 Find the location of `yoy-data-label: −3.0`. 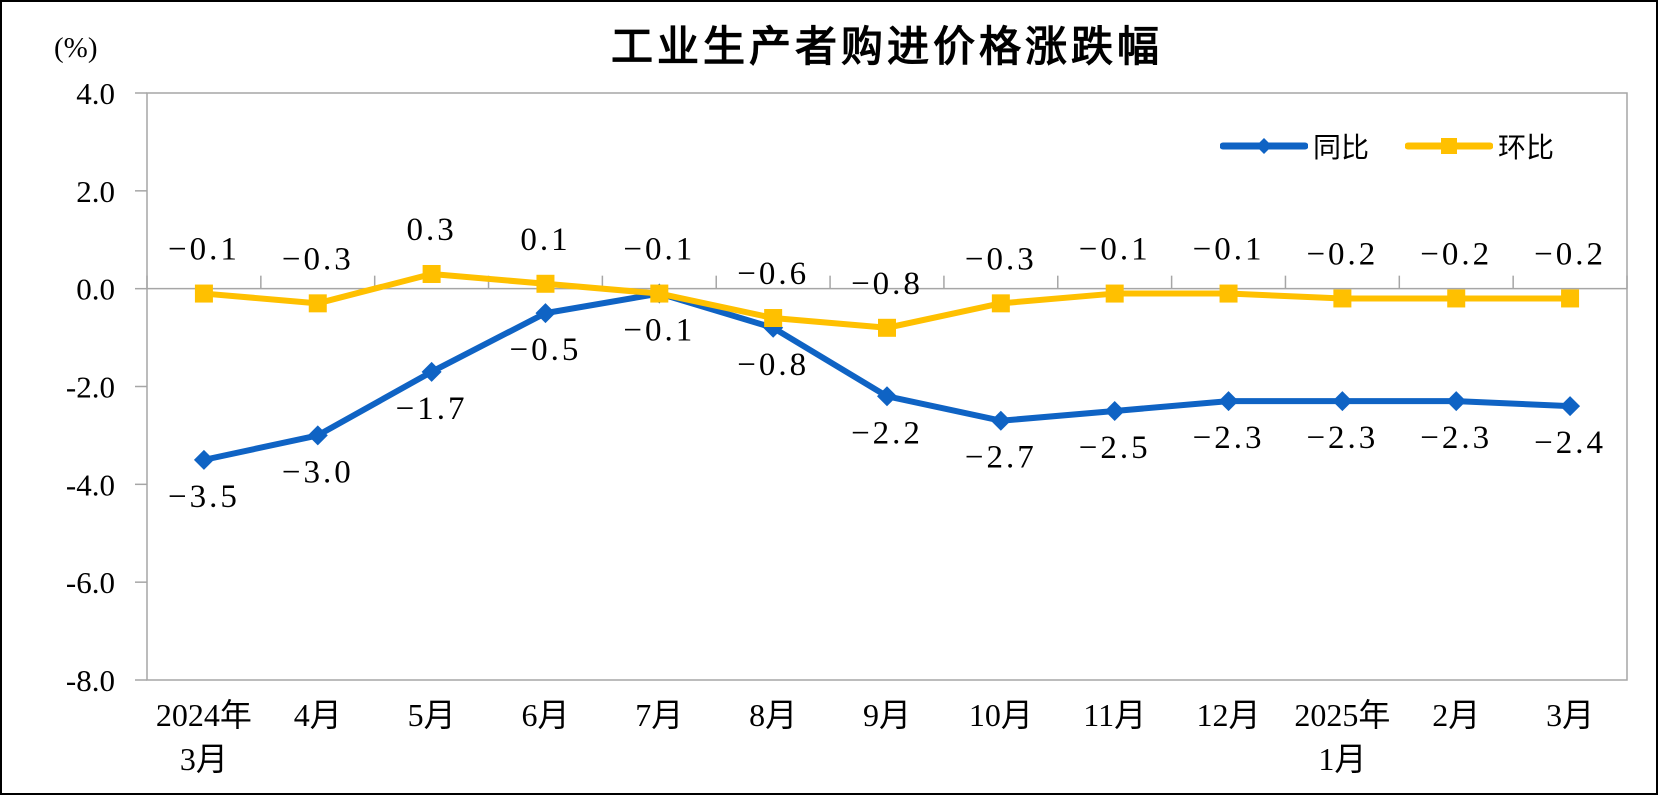

yoy-data-label: −3.0 is located at coordinates (318, 472).